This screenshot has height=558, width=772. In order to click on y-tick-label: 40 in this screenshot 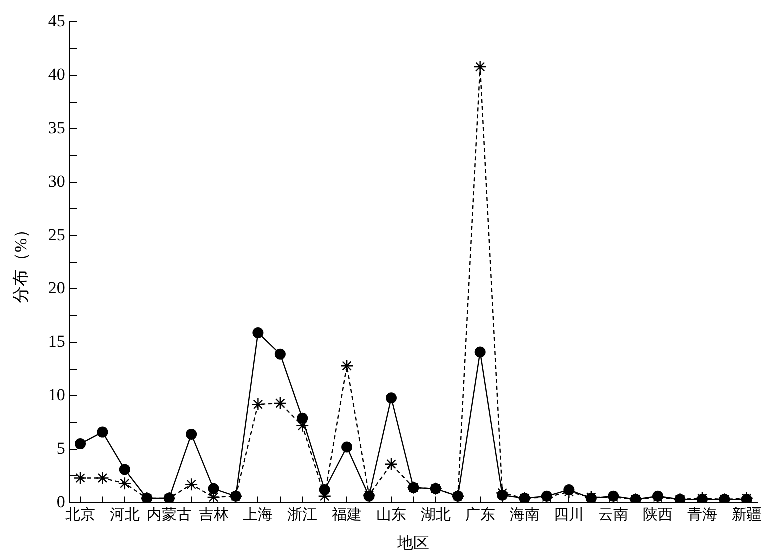, I will do `click(57, 74)`.